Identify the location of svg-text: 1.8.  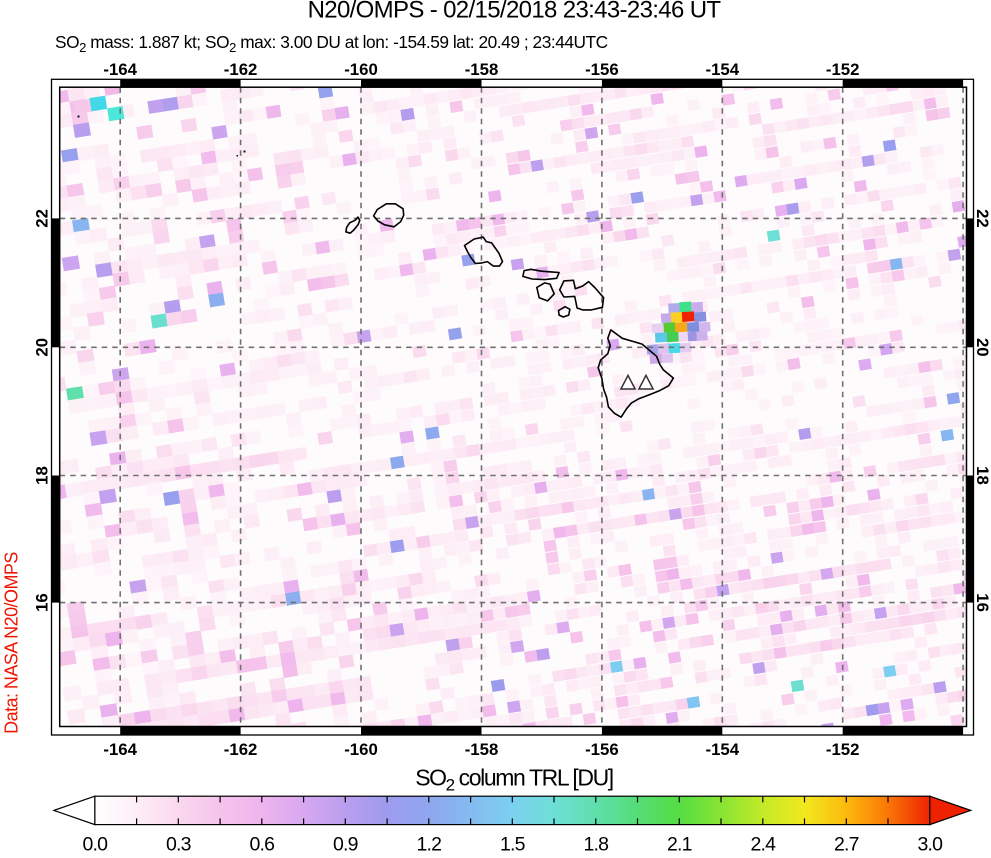
(595, 843).